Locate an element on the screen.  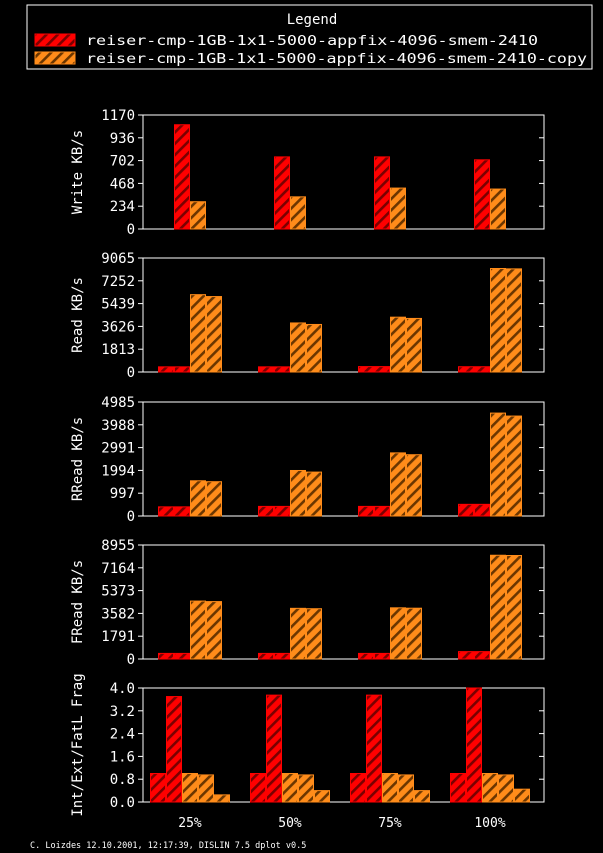
chart-panel-5: 0.0 0.8 1.6 2.4 3.2 4.0 Int/Ext/FatL Frag is located at coordinates (307, 745).